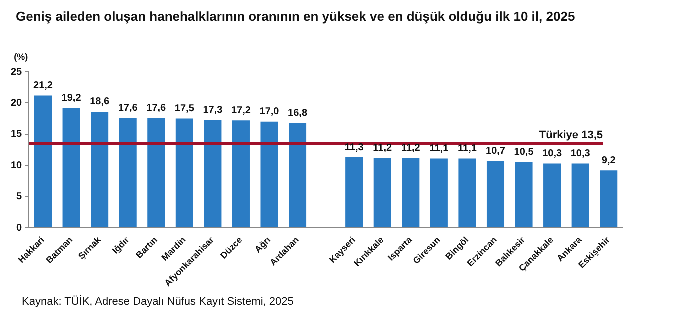 The width and height of the screenshot is (693, 322). What do you see at coordinates (44, 86) in the screenshot?
I see `data-label: 21,2` at bounding box center [44, 86].